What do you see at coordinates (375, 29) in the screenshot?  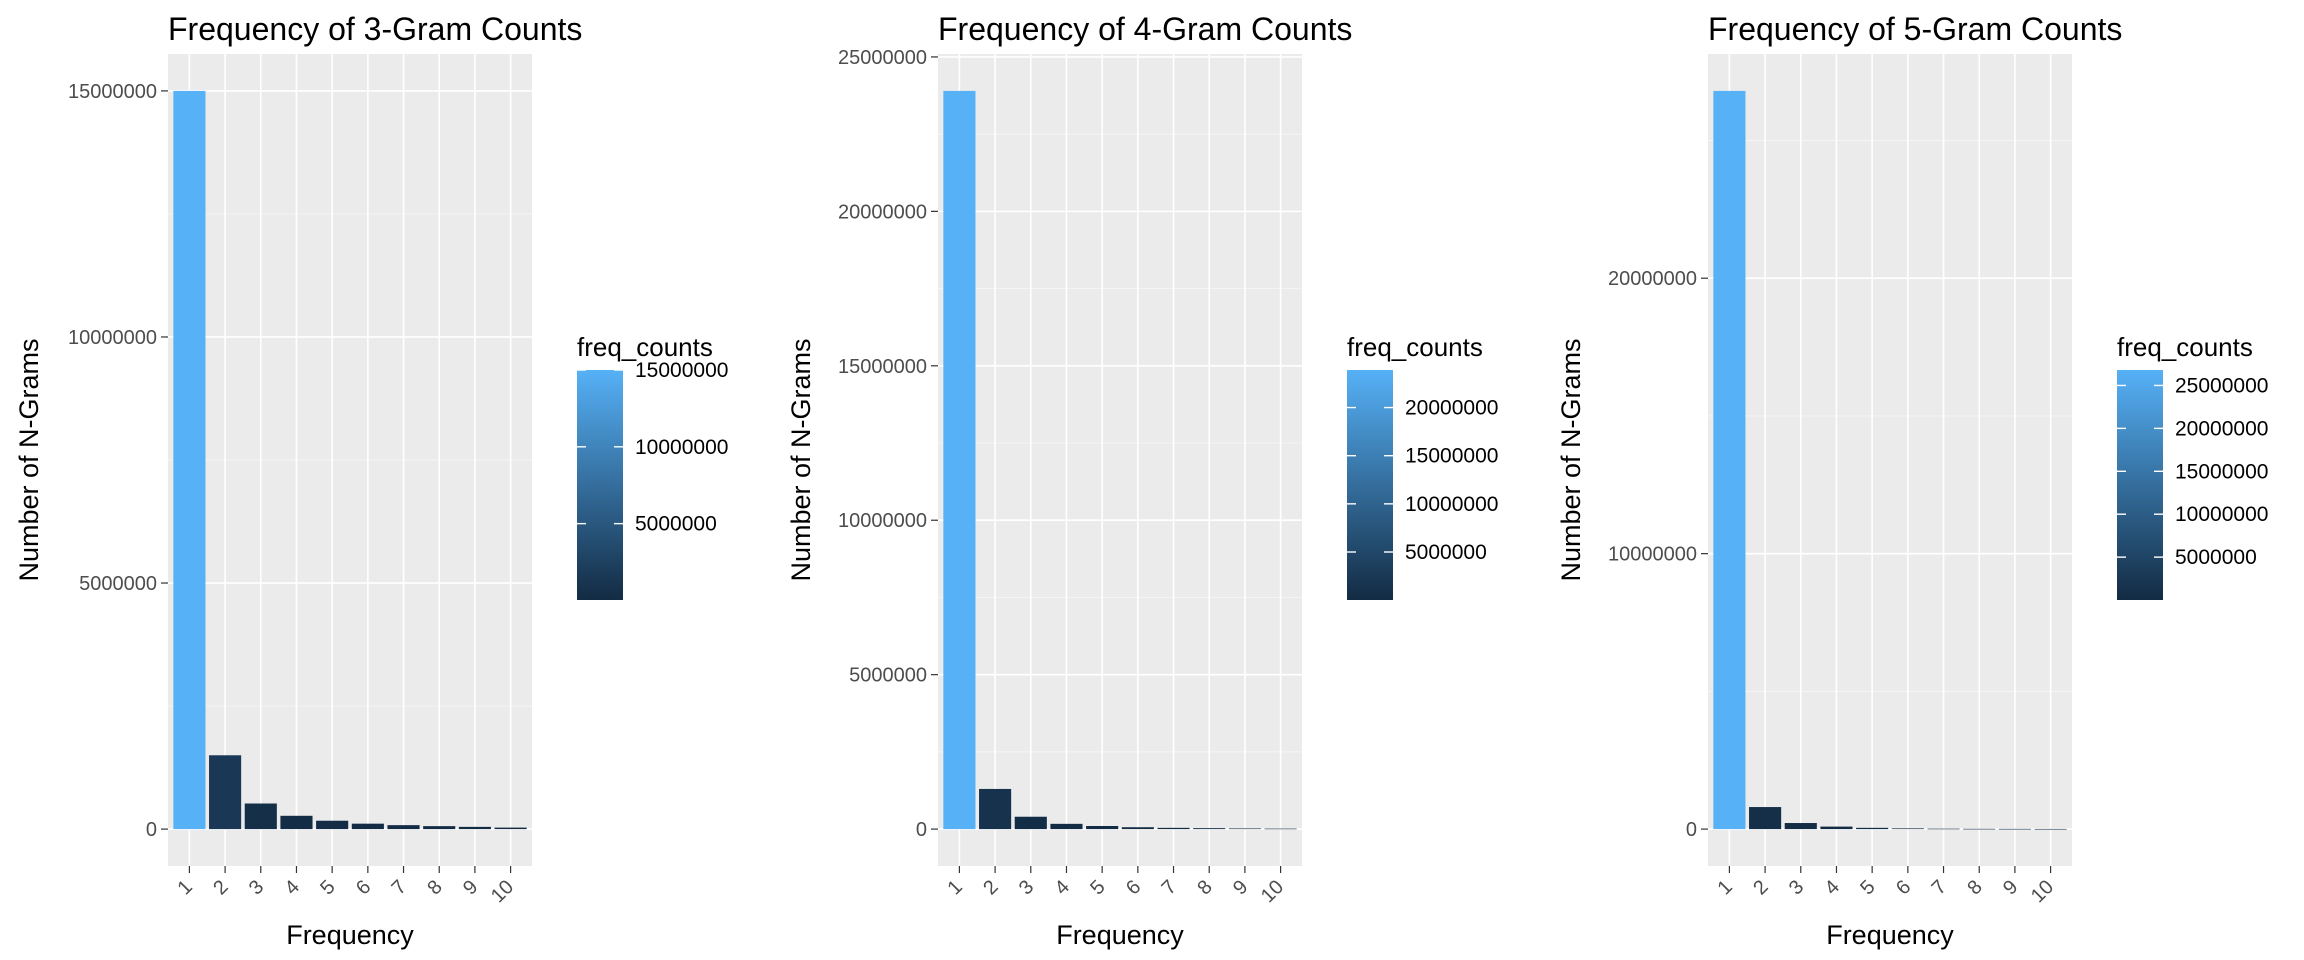 I see `chart-title: Frequency of 3-Gram Counts` at bounding box center [375, 29].